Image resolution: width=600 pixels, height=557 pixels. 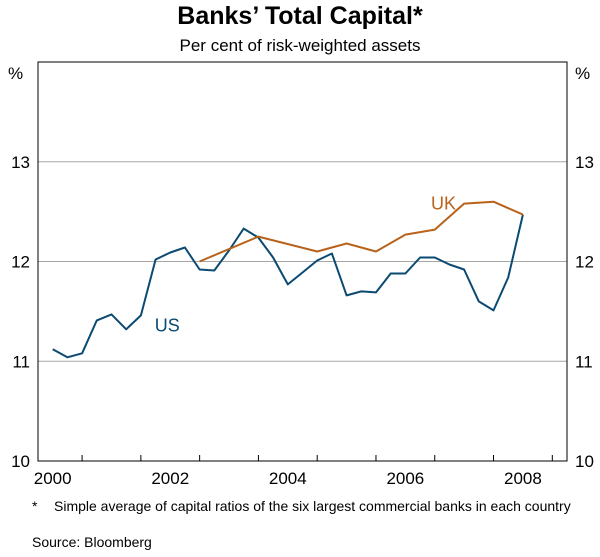 What do you see at coordinates (21, 361) in the screenshot?
I see `y-tick-left-11: 11` at bounding box center [21, 361].